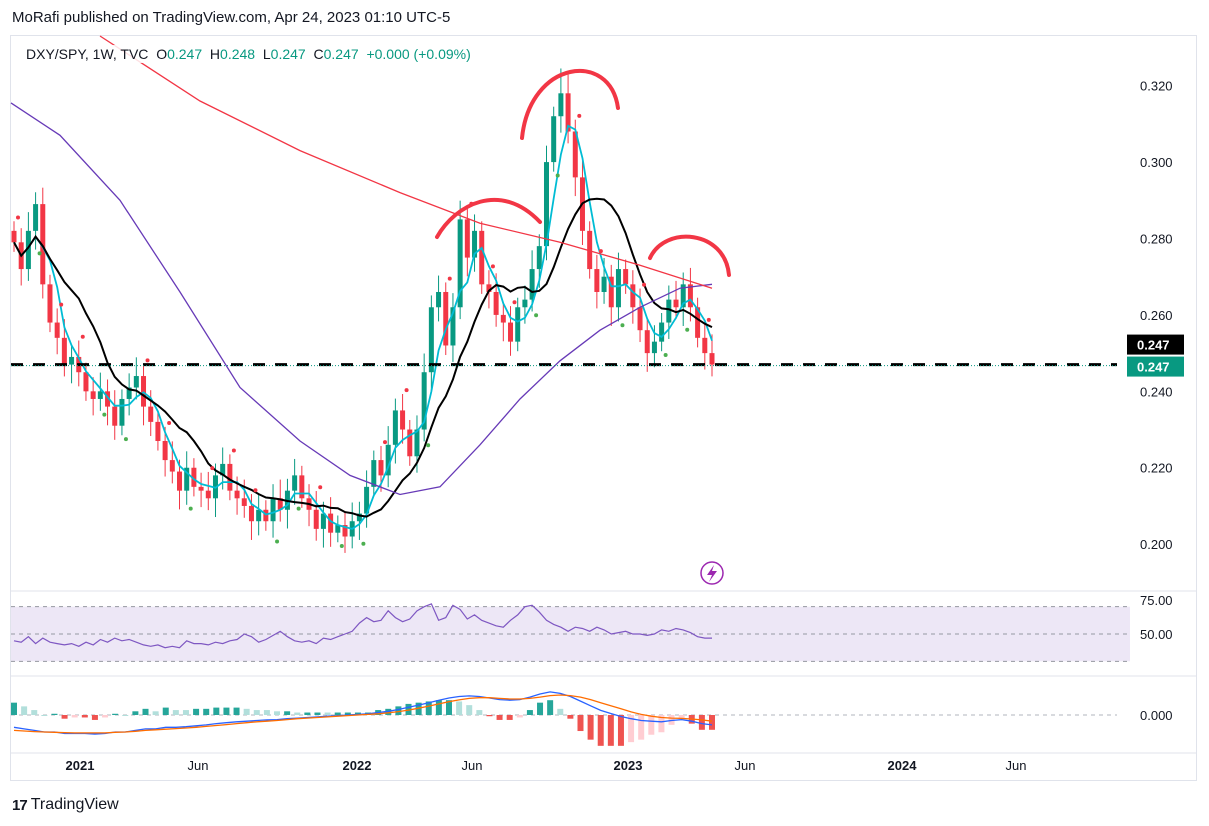  Describe the element at coordinates (162, 54) in the screenshot. I see `open-label: O` at that location.